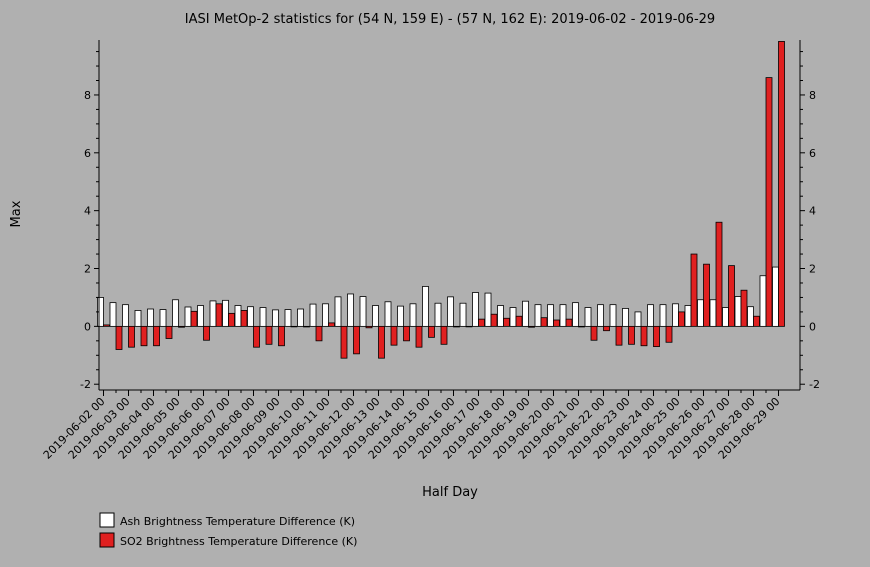 This screenshot has height=567, width=870. Describe the element at coordinates (87, 269) in the screenshot. I see `y-tick-label-left: 2` at that location.